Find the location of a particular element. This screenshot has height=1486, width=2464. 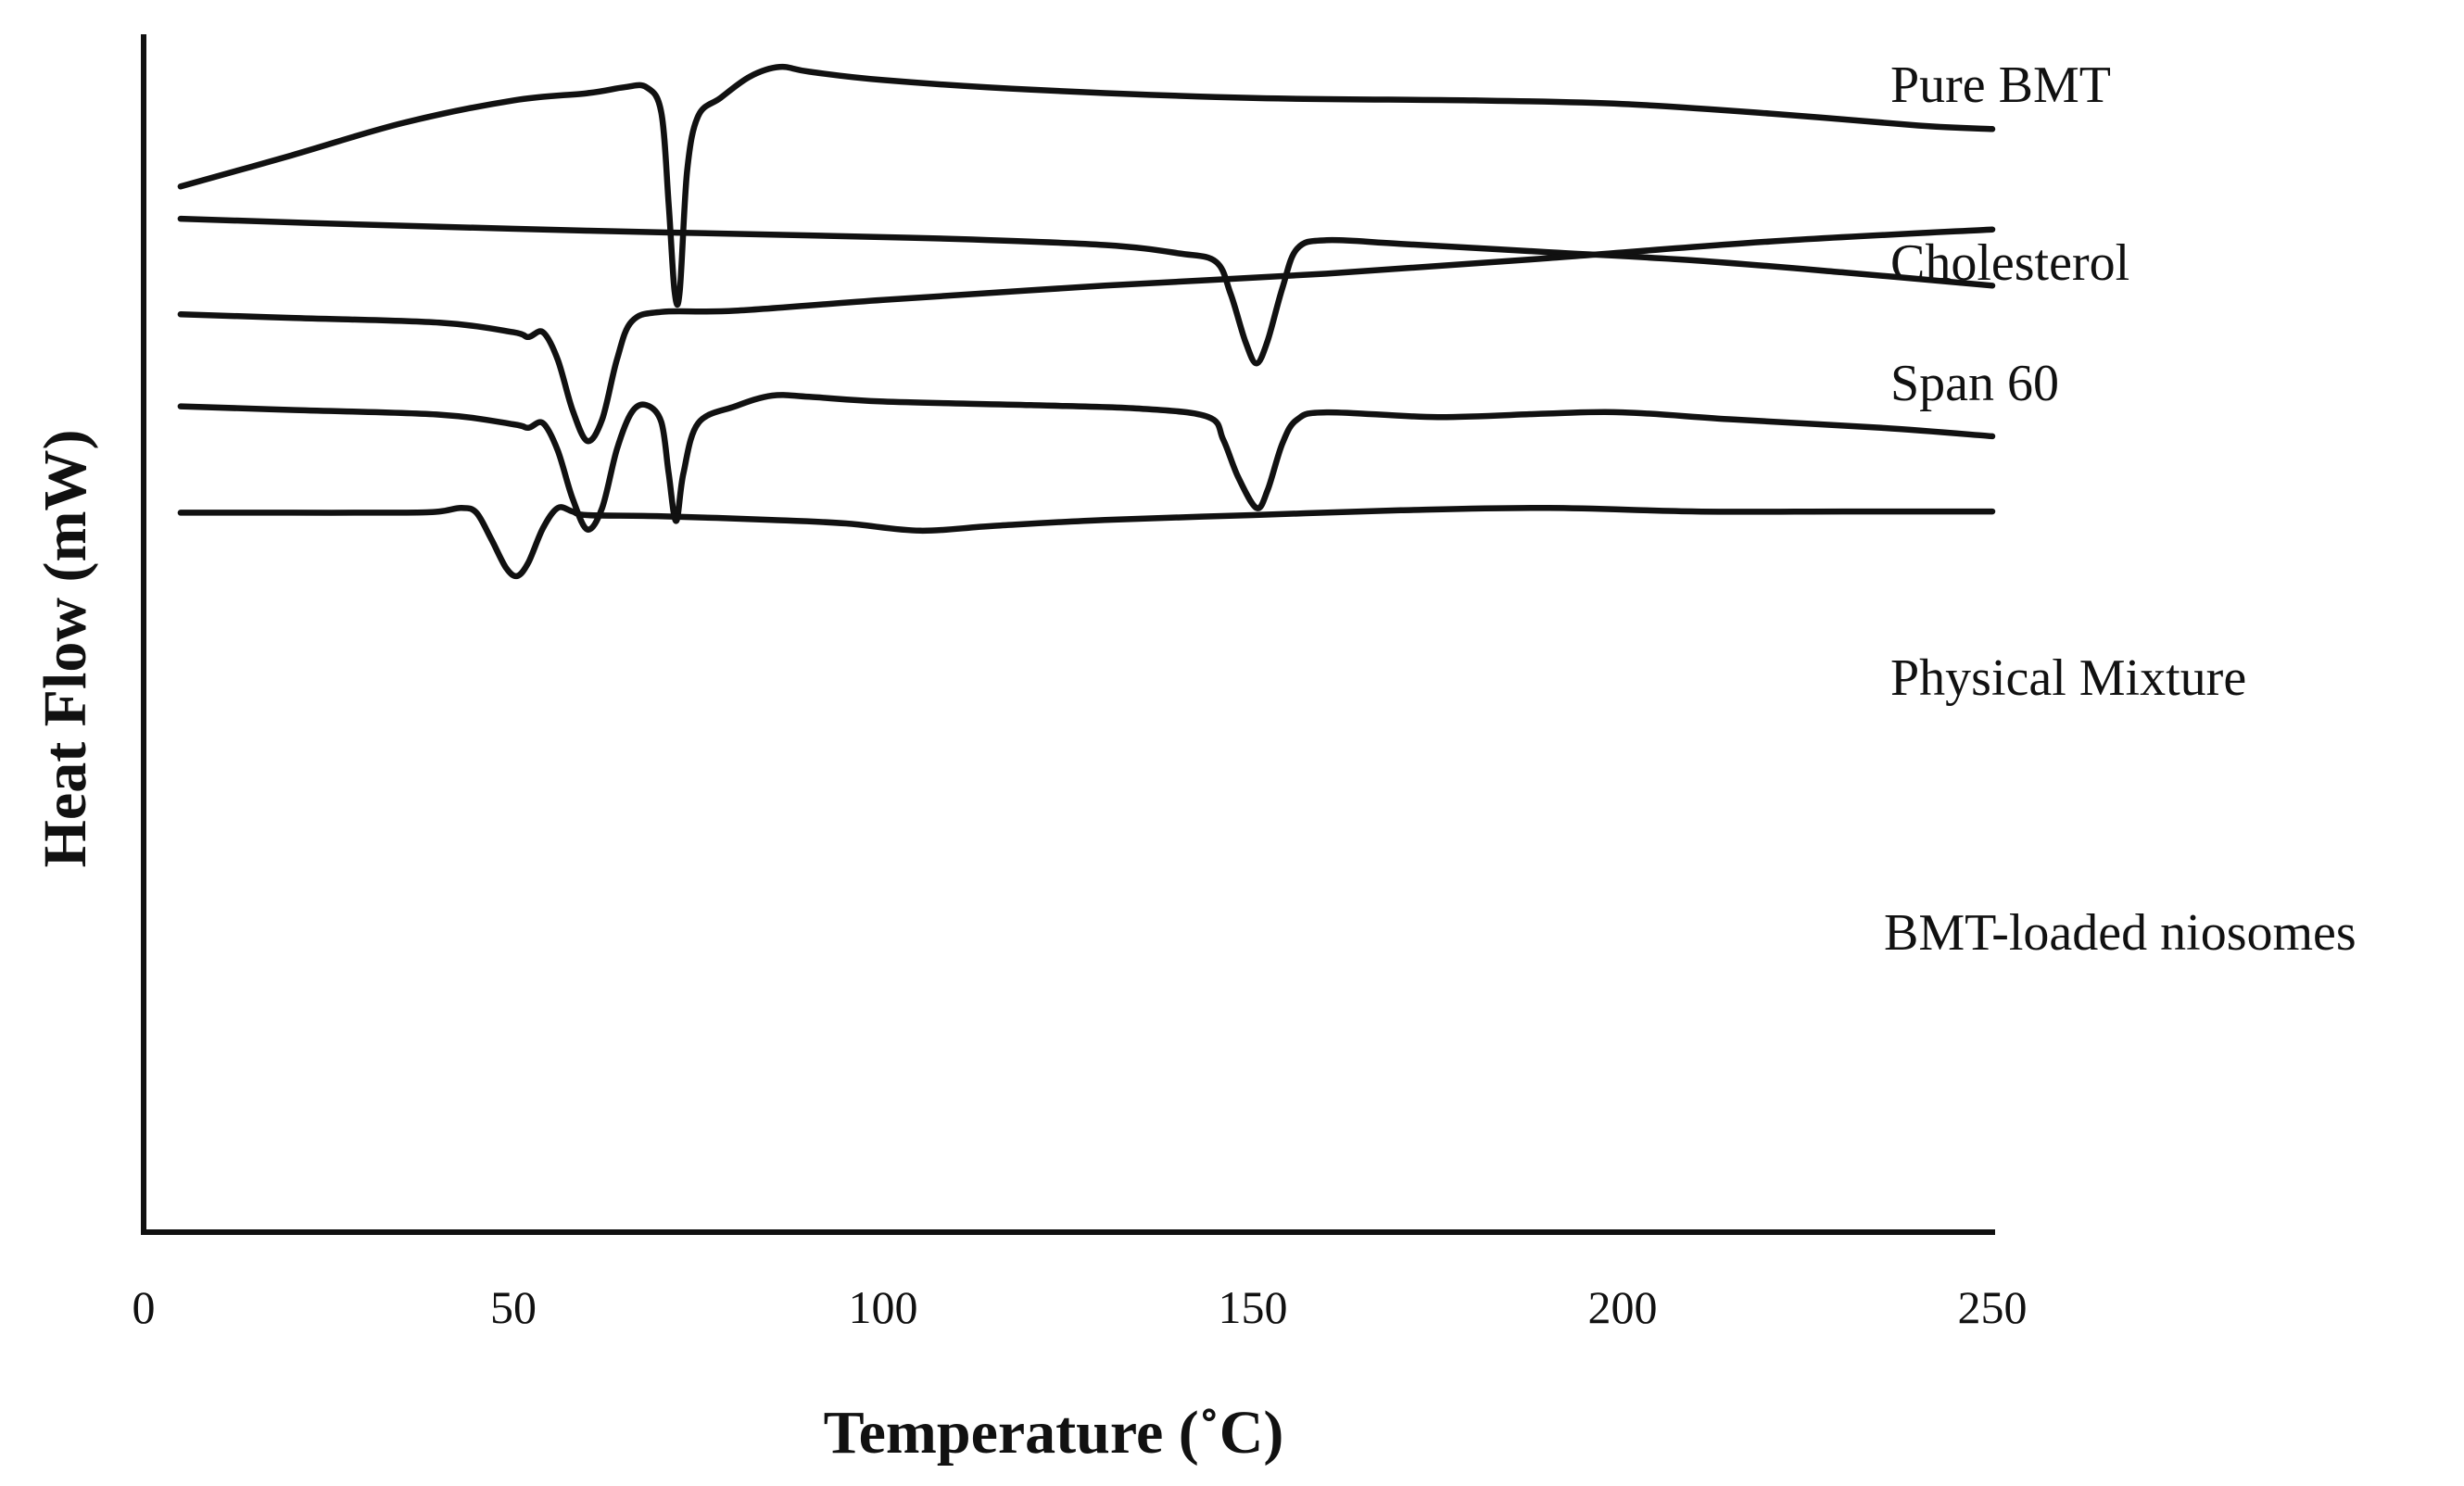

series-label-bmt-loaded-niosomes: BMT-loaded niosomes is located at coordinates (2121, 933).